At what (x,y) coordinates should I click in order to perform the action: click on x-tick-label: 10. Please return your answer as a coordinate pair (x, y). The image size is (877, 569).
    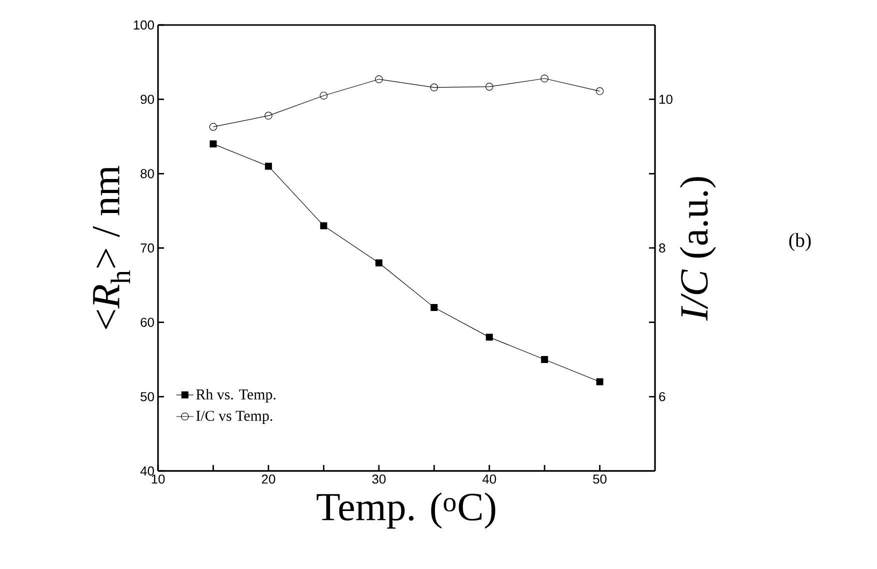
    Looking at the image, I should click on (158, 479).